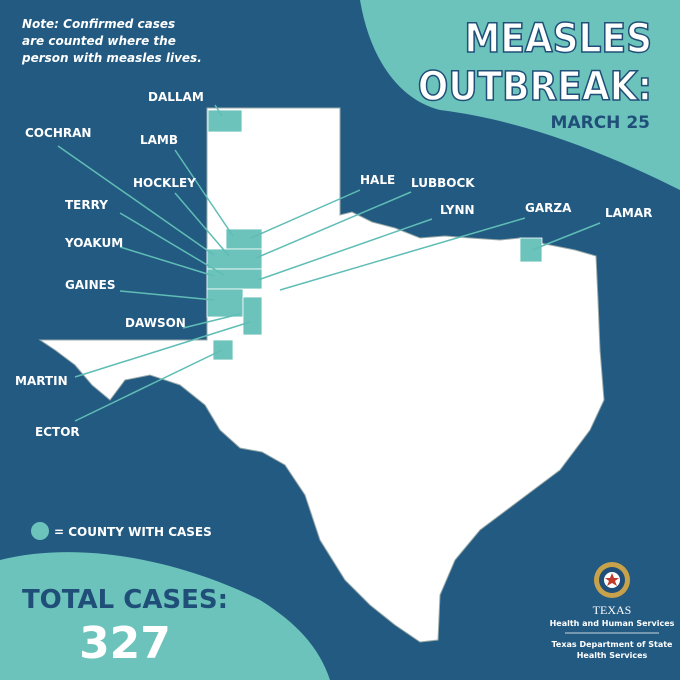 The image size is (680, 680). Describe the element at coordinates (548, 208) in the screenshot. I see `county-label: GARZA` at that location.